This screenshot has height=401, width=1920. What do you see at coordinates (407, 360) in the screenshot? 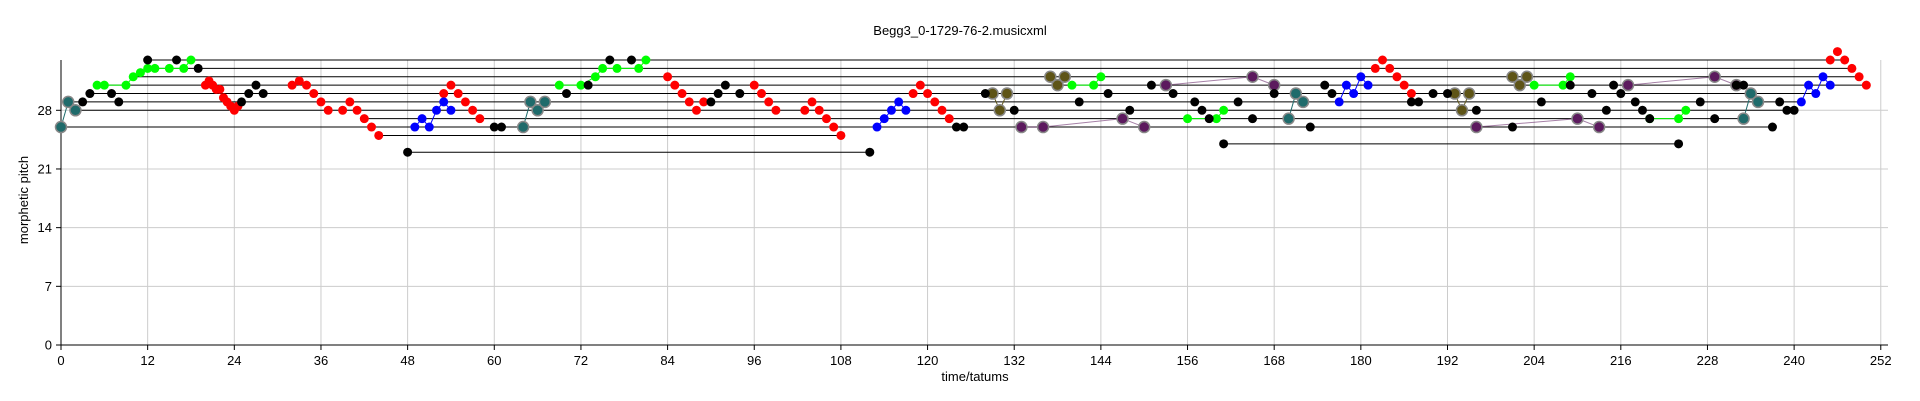
I see `x-tick-label: 48` at bounding box center [407, 360].